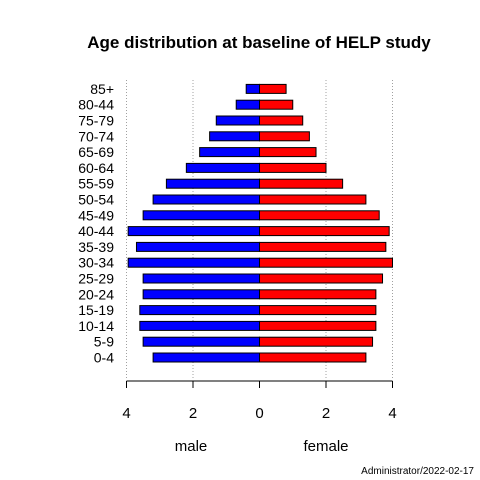 The width and height of the screenshot is (480, 480). I want to click on category-label: 30-34, so click(96, 263).